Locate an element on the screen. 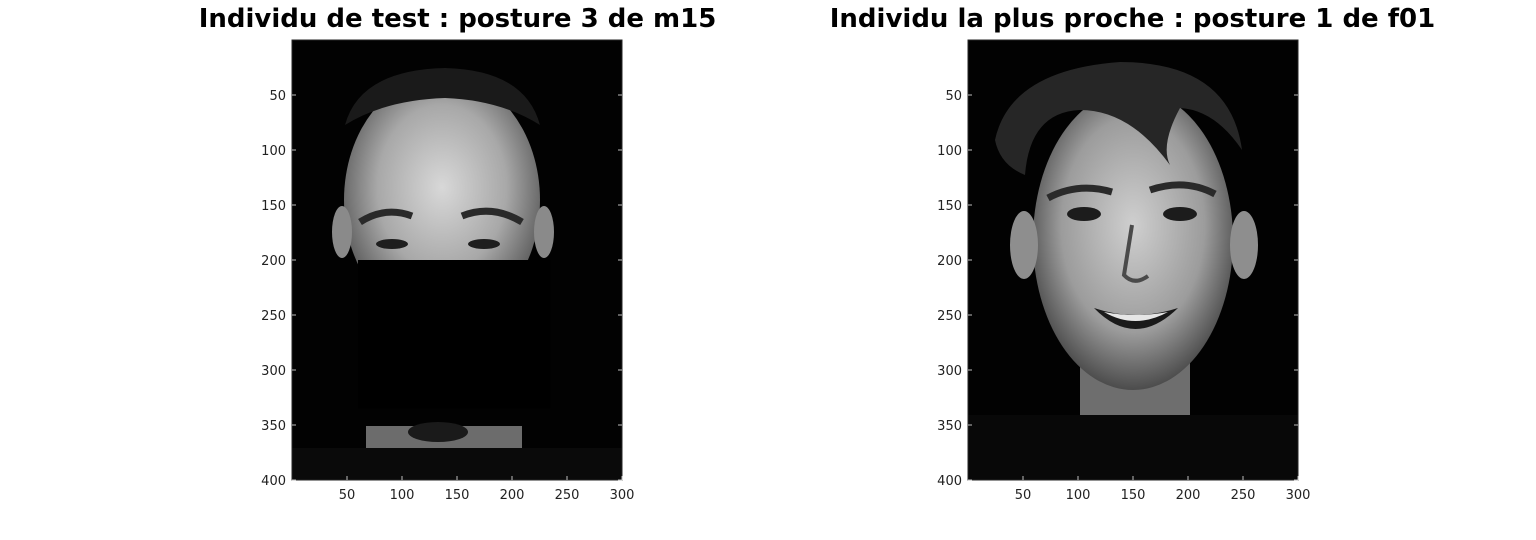 Image resolution: width=1536 pixels, height=540 pixels. left-x-tick-label: 150 is located at coordinates (457, 495).